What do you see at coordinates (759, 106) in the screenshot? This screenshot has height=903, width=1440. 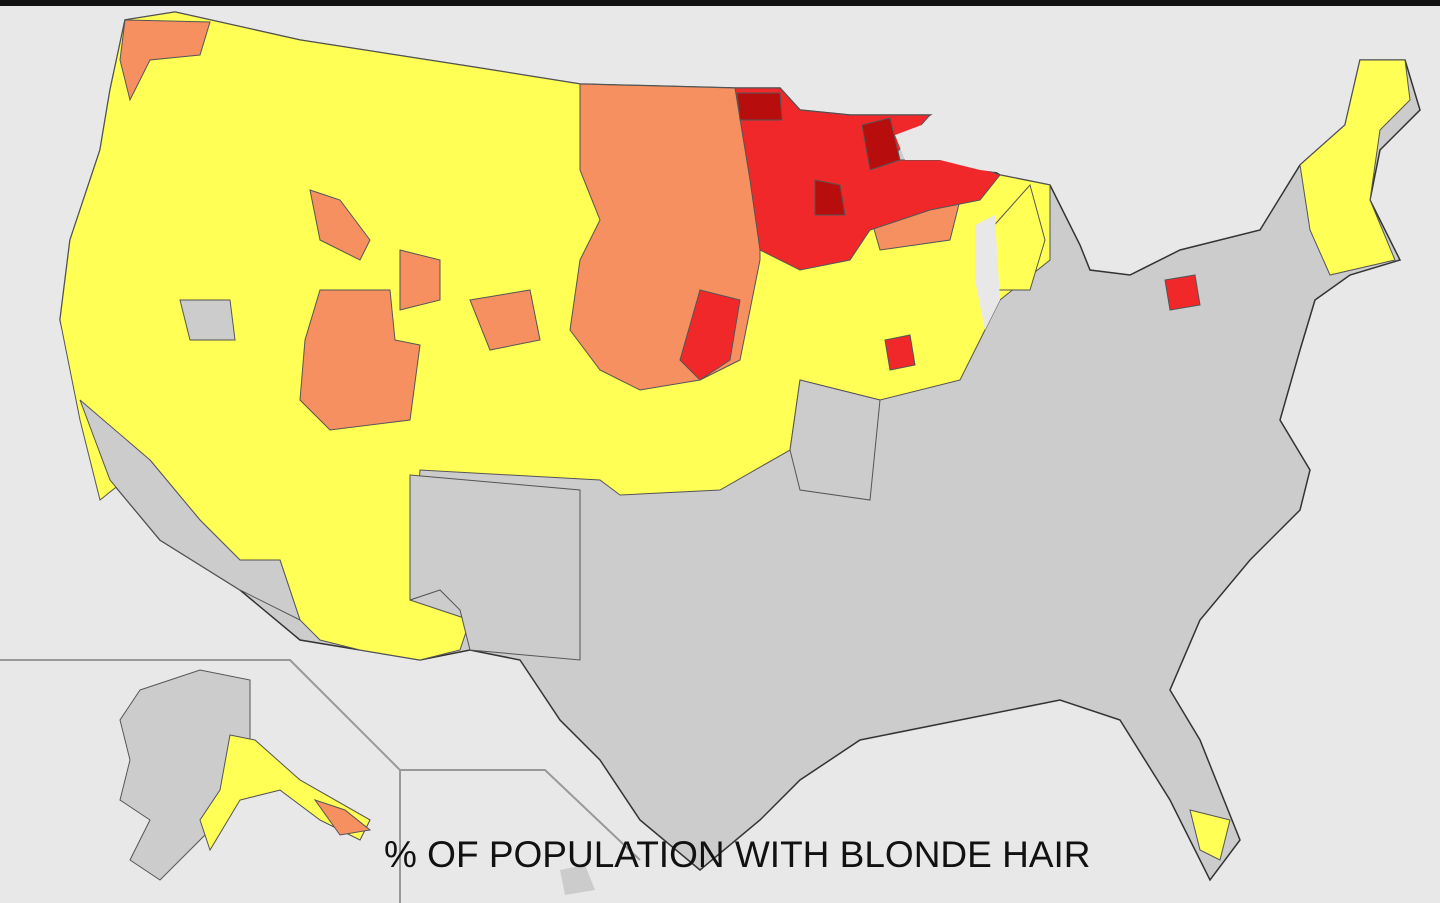 I see `region-highest-nw-minnesota` at bounding box center [759, 106].